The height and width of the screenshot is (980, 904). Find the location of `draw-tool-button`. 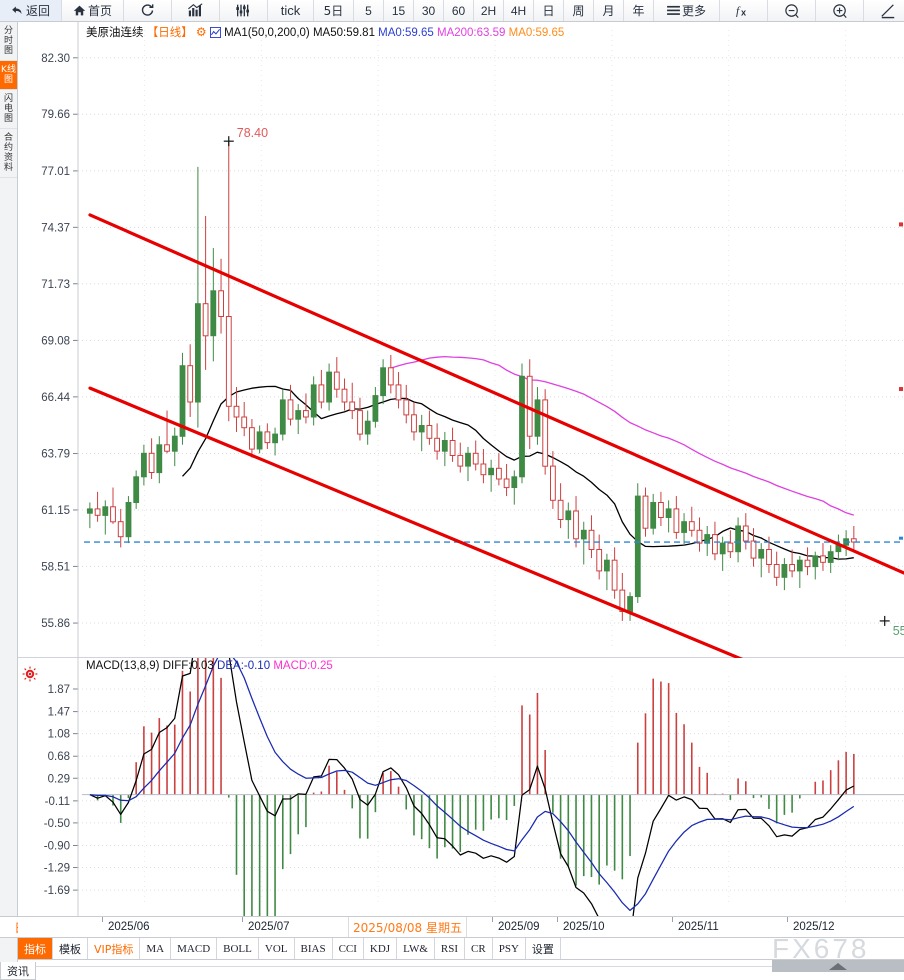

draw-tool-button is located at coordinates (884, 10).